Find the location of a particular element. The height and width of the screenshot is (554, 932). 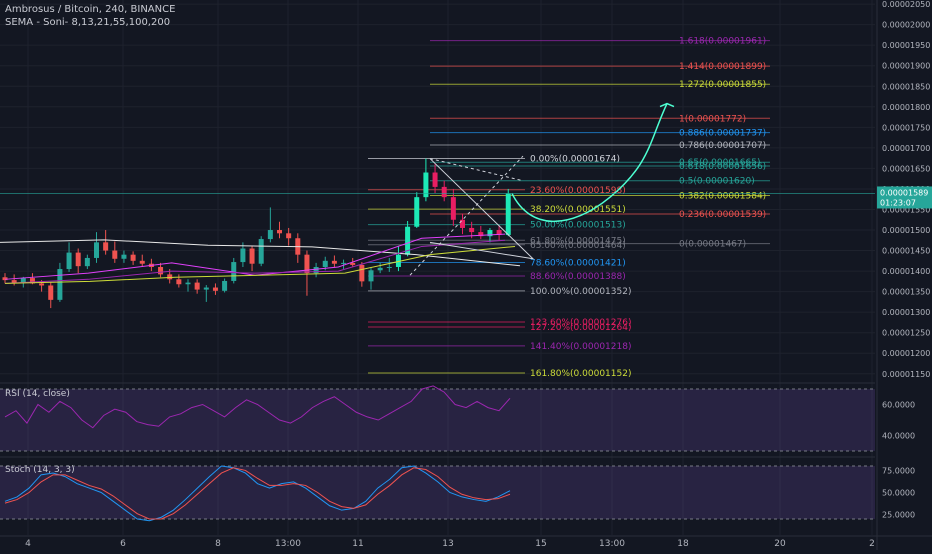

price-tick-label: 0.00001400 is located at coordinates (906, 271).